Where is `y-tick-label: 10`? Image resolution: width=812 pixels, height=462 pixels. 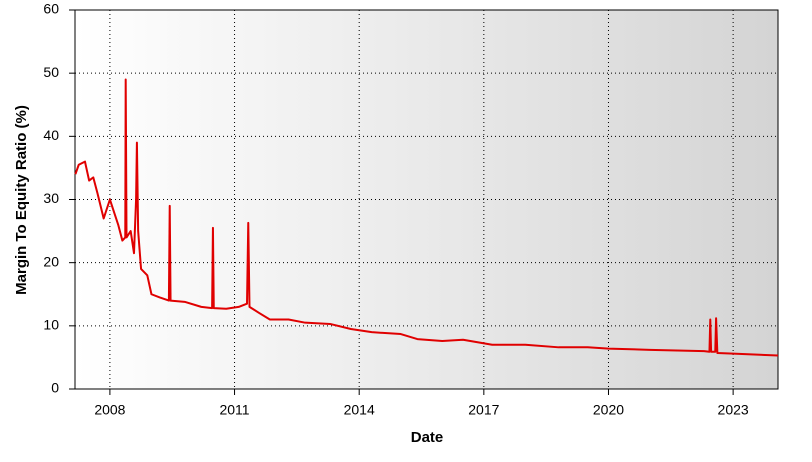 y-tick-label: 10 is located at coordinates (51, 325).